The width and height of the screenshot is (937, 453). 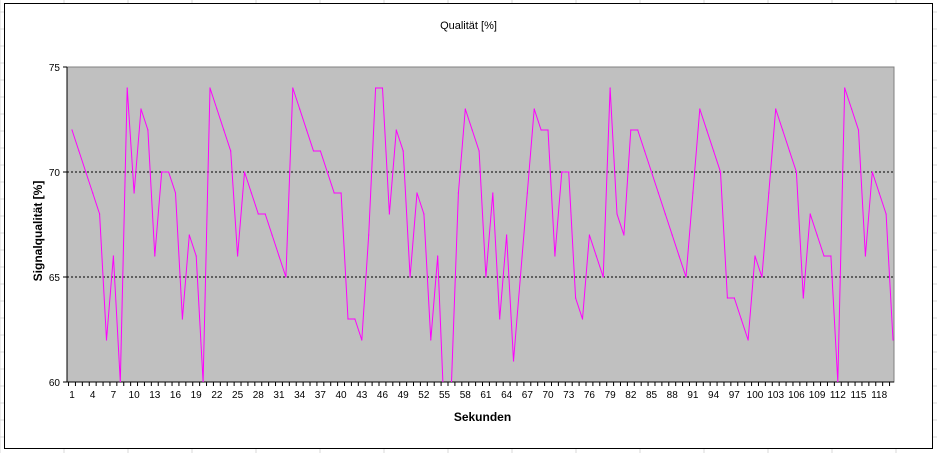 What do you see at coordinates (55, 68) in the screenshot?
I see `y-tick-label: 75` at bounding box center [55, 68].